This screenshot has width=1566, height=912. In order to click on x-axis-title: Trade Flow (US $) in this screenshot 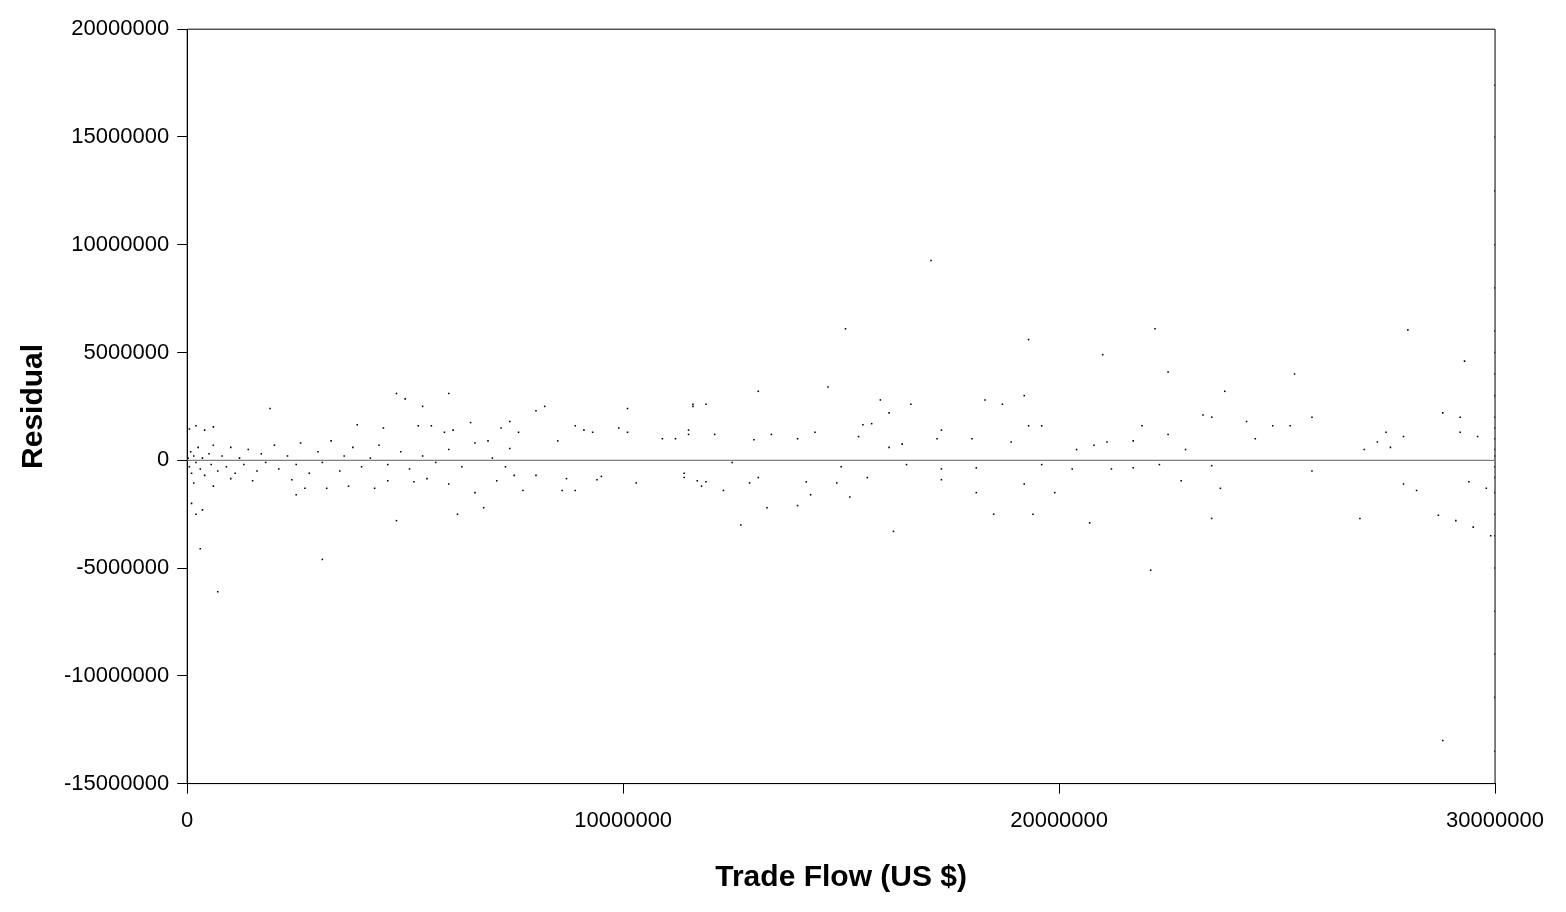, I will do `click(841, 876)`.